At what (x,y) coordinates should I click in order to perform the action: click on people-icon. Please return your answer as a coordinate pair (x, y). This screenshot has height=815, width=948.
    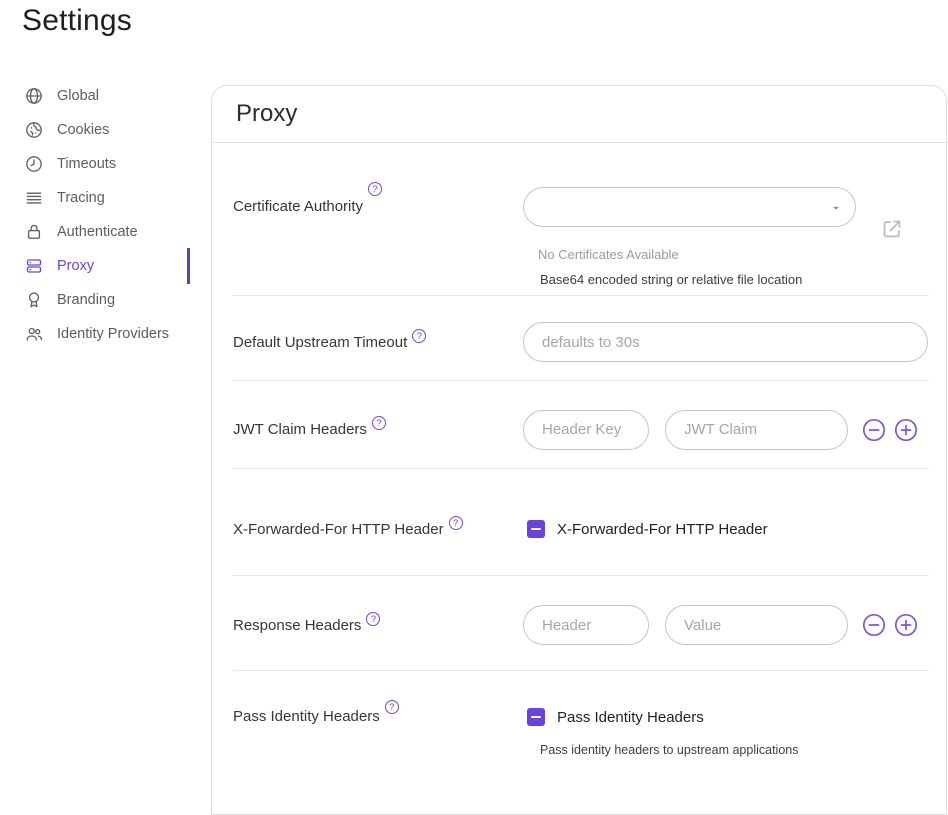
    Looking at the image, I should click on (34, 334).